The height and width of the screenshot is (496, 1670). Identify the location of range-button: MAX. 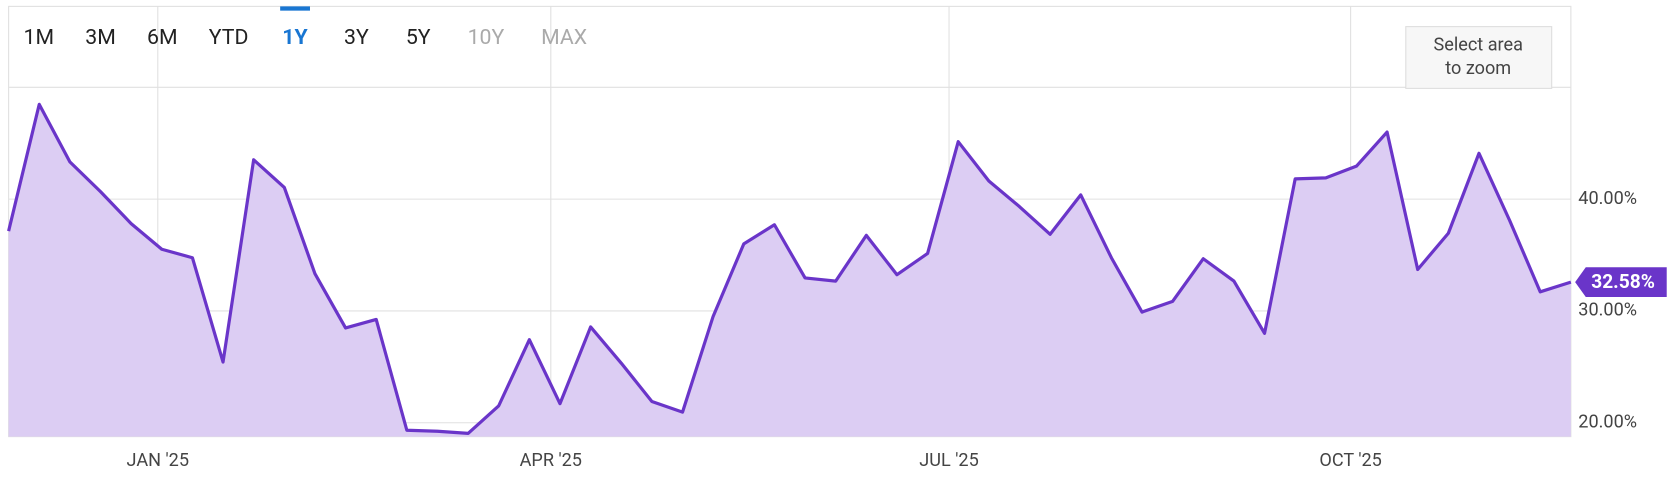
(564, 37).